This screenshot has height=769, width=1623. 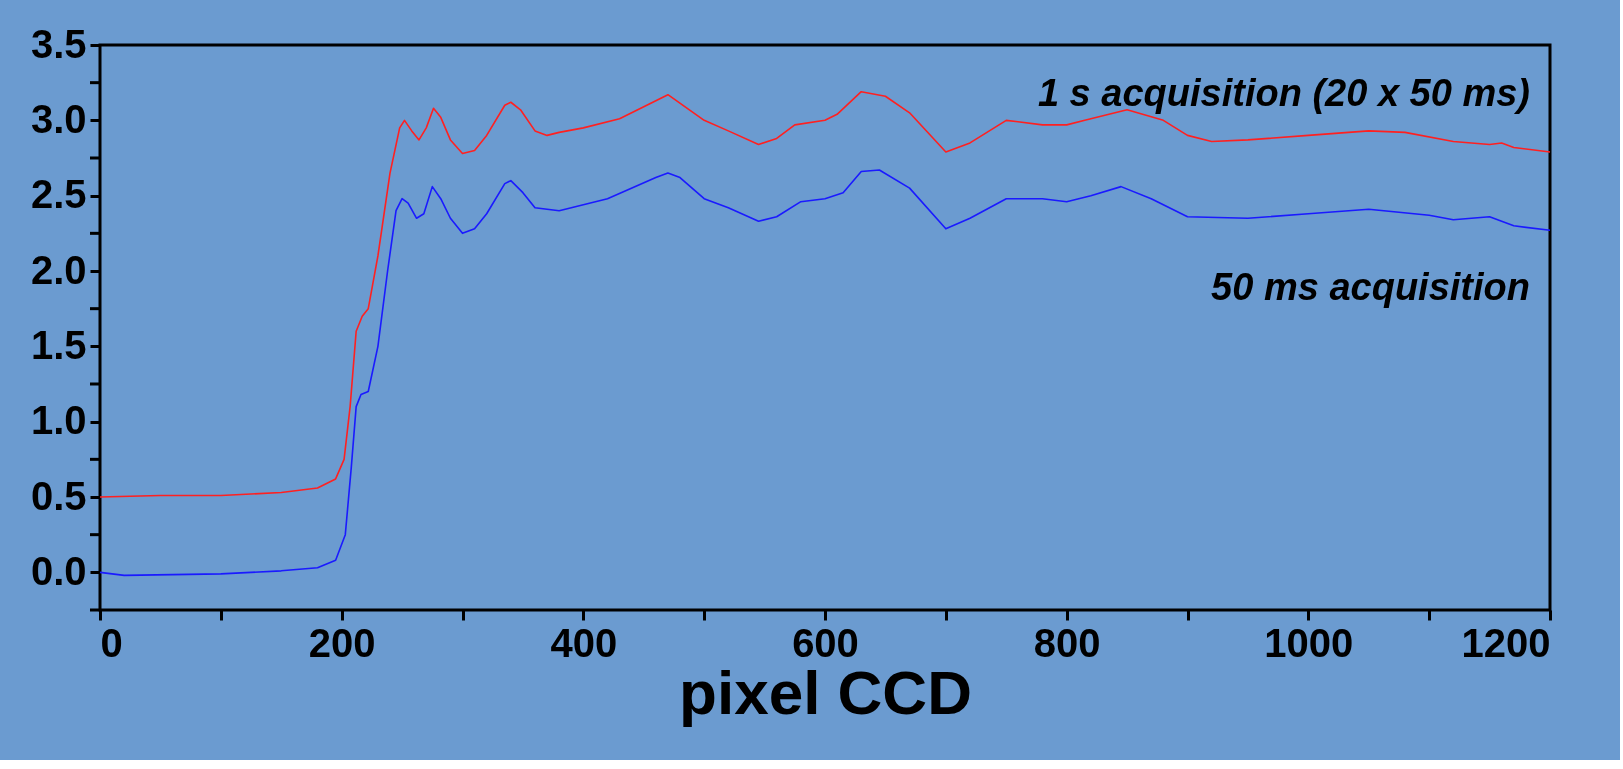 What do you see at coordinates (342, 642) in the screenshot?
I see `x-tick-label: 200` at bounding box center [342, 642].